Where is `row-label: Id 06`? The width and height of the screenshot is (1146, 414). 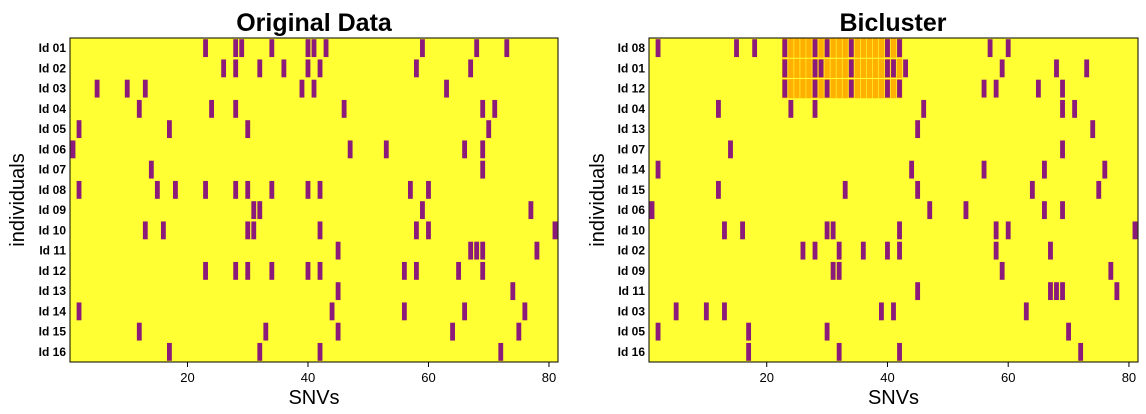 row-label: Id 06 is located at coordinates (632, 210).